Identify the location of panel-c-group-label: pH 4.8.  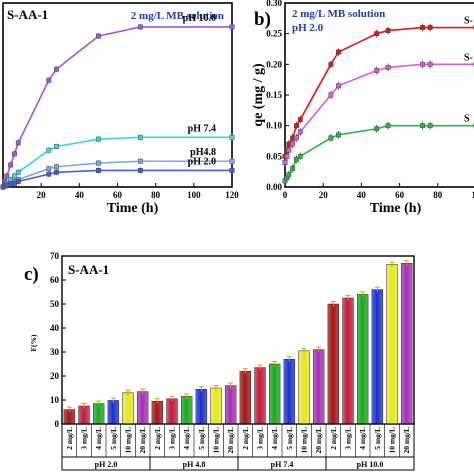
(194, 464).